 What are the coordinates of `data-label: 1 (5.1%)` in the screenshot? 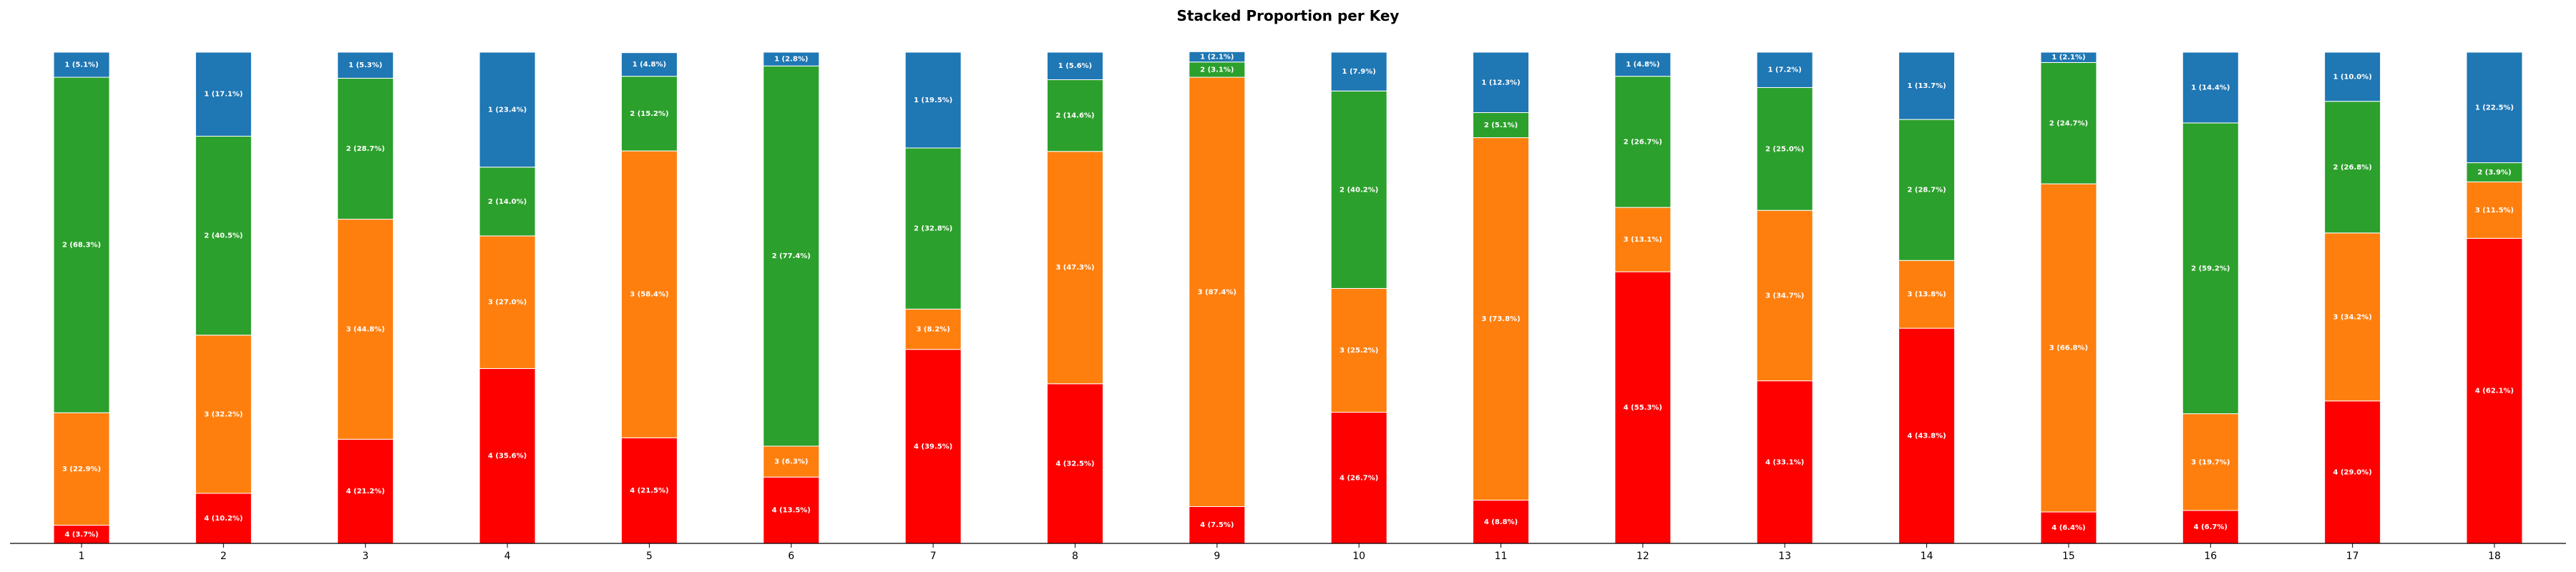 It's located at (81, 65).